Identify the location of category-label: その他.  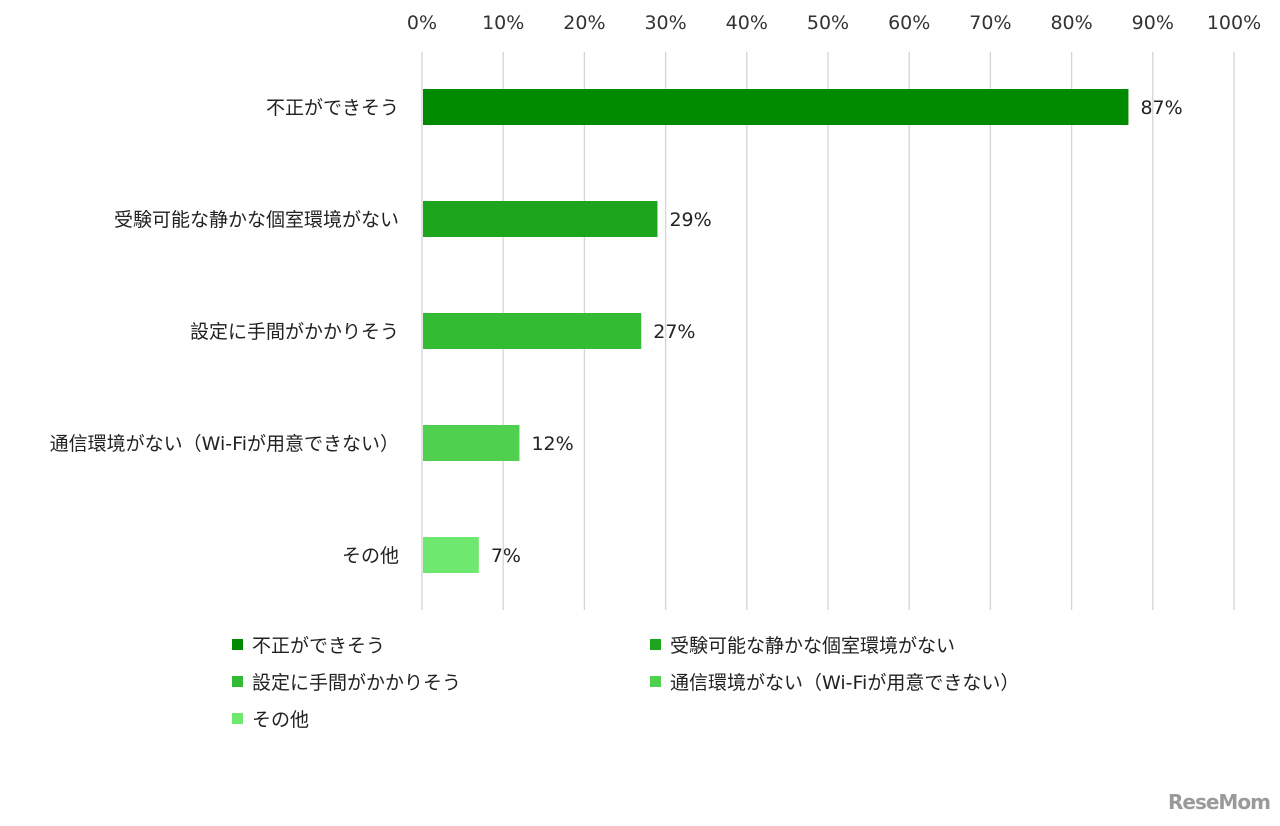
(370, 556).